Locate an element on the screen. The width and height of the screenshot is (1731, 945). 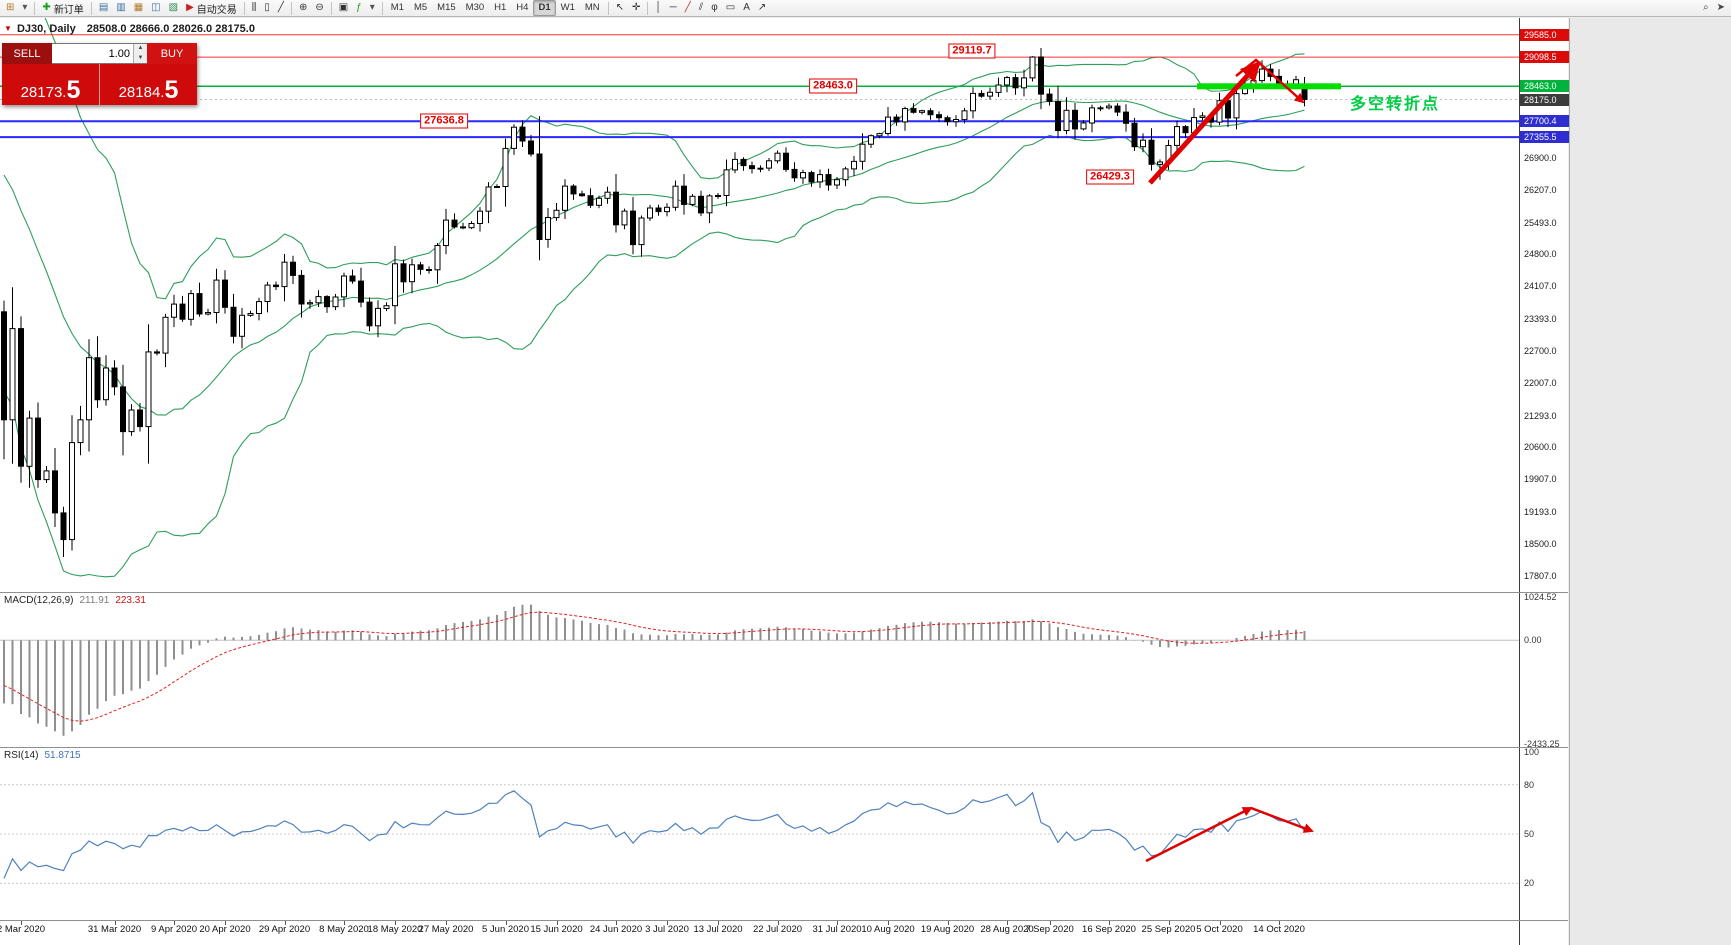
zoom-out-icon: ⊖ is located at coordinates (319, 8).